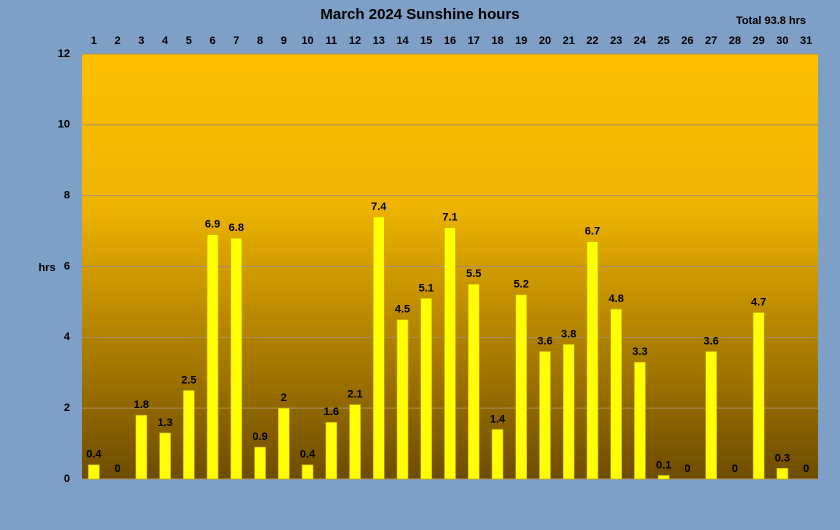 This screenshot has width=840, height=530. Describe the element at coordinates (260, 41) in the screenshot. I see `x-tick-label: 8` at that location.